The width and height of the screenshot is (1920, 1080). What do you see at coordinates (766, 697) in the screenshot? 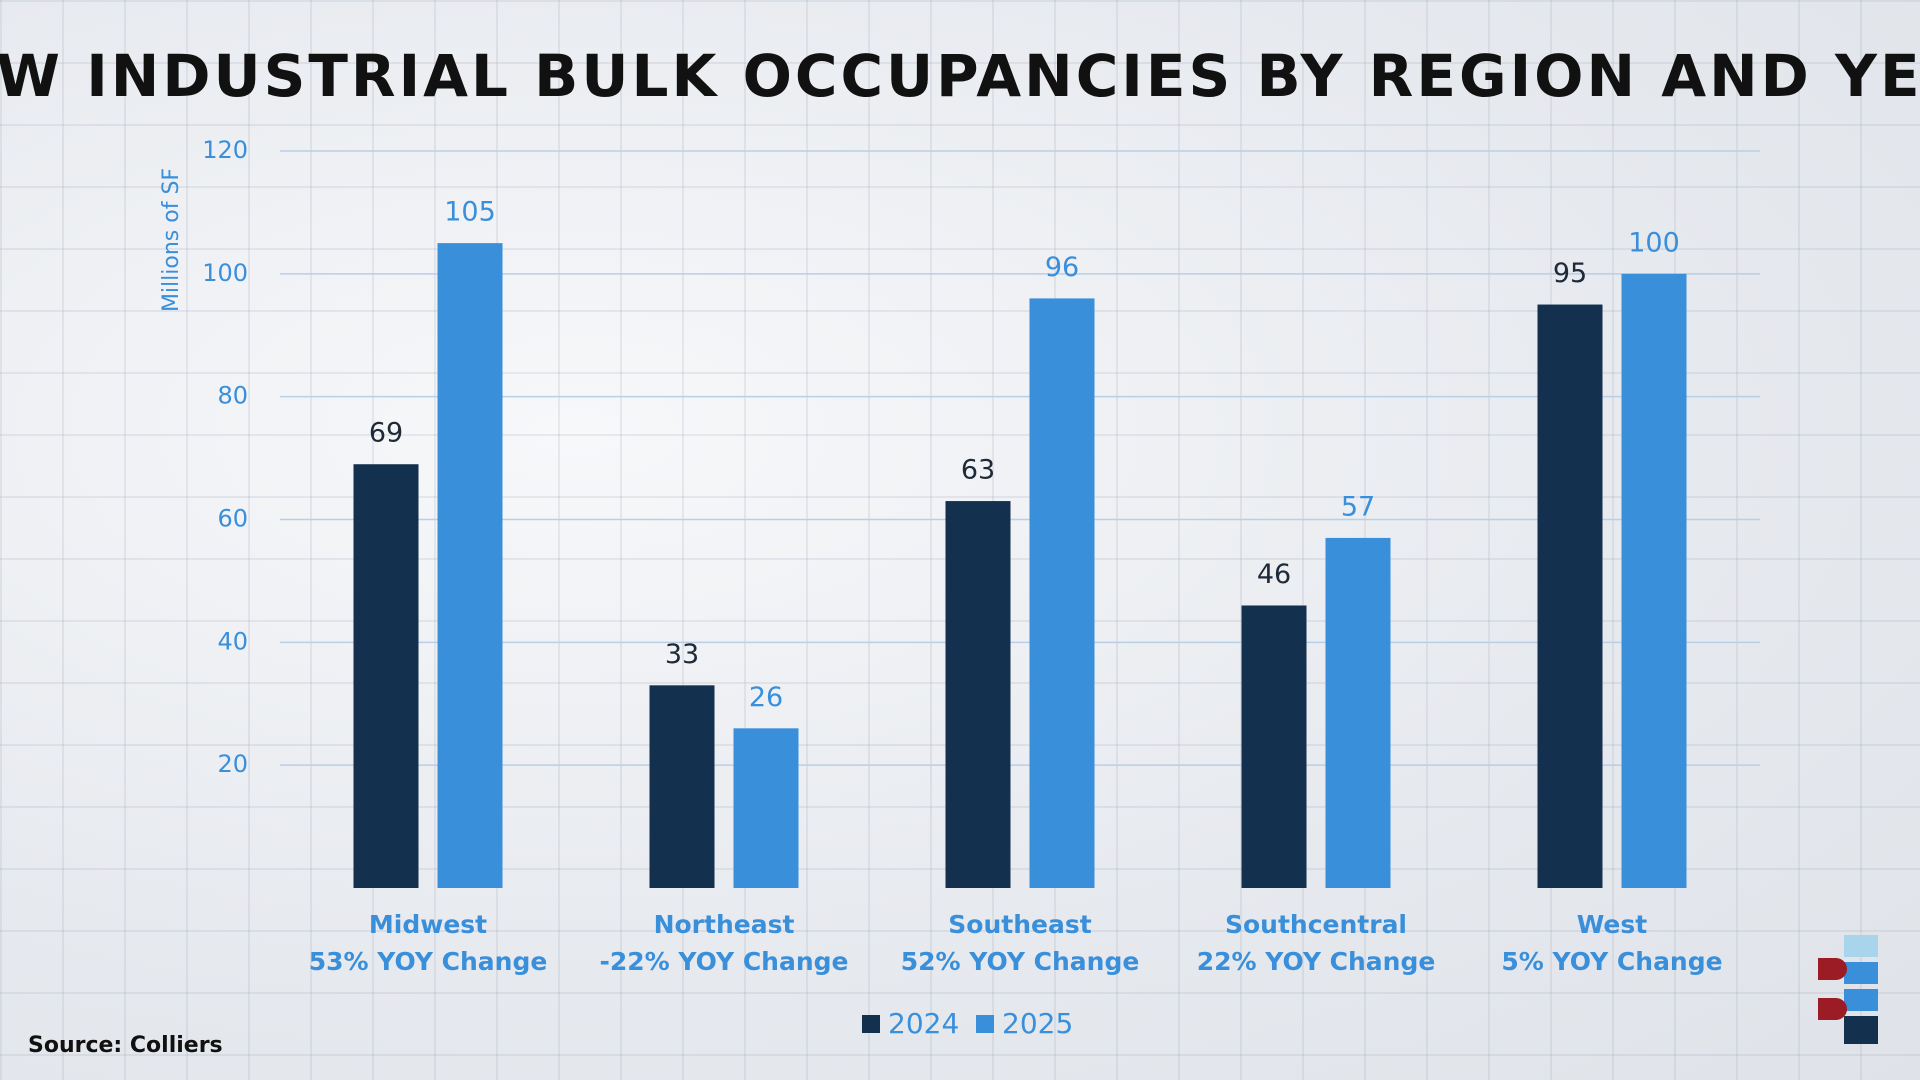
I see `value-label: 26` at bounding box center [766, 697].